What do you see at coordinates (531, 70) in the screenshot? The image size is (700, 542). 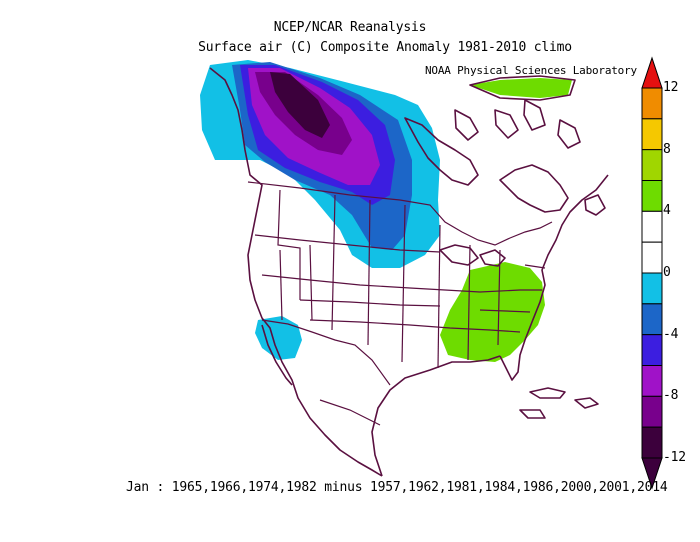 I see `credit-label: NOAA Physical Sciences Laboratory` at bounding box center [531, 70].